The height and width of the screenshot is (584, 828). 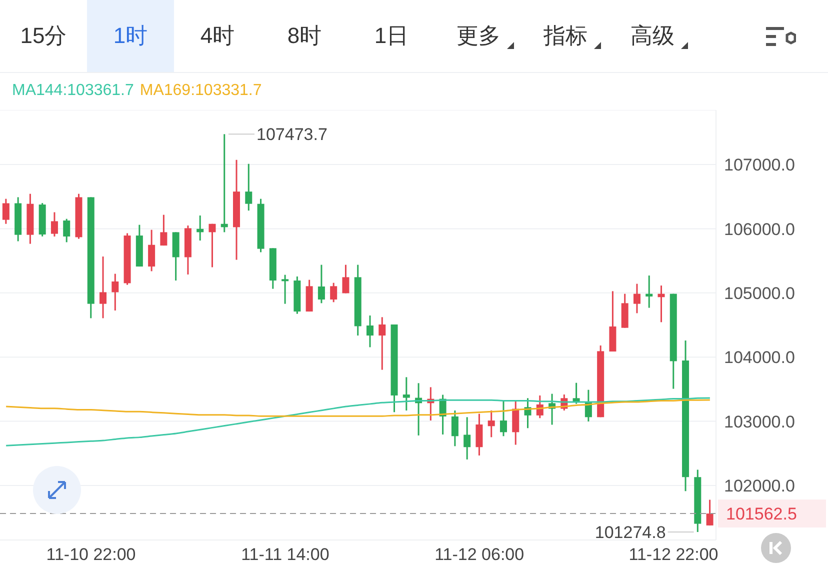 I want to click on y-tick-label: 105000.0, so click(x=759, y=293).